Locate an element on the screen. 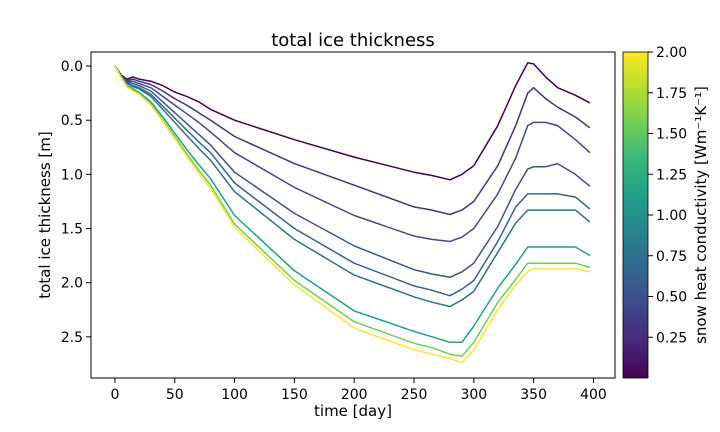 This screenshot has height=432, width=720. y-tick-label: 0.0 is located at coordinates (72, 67).